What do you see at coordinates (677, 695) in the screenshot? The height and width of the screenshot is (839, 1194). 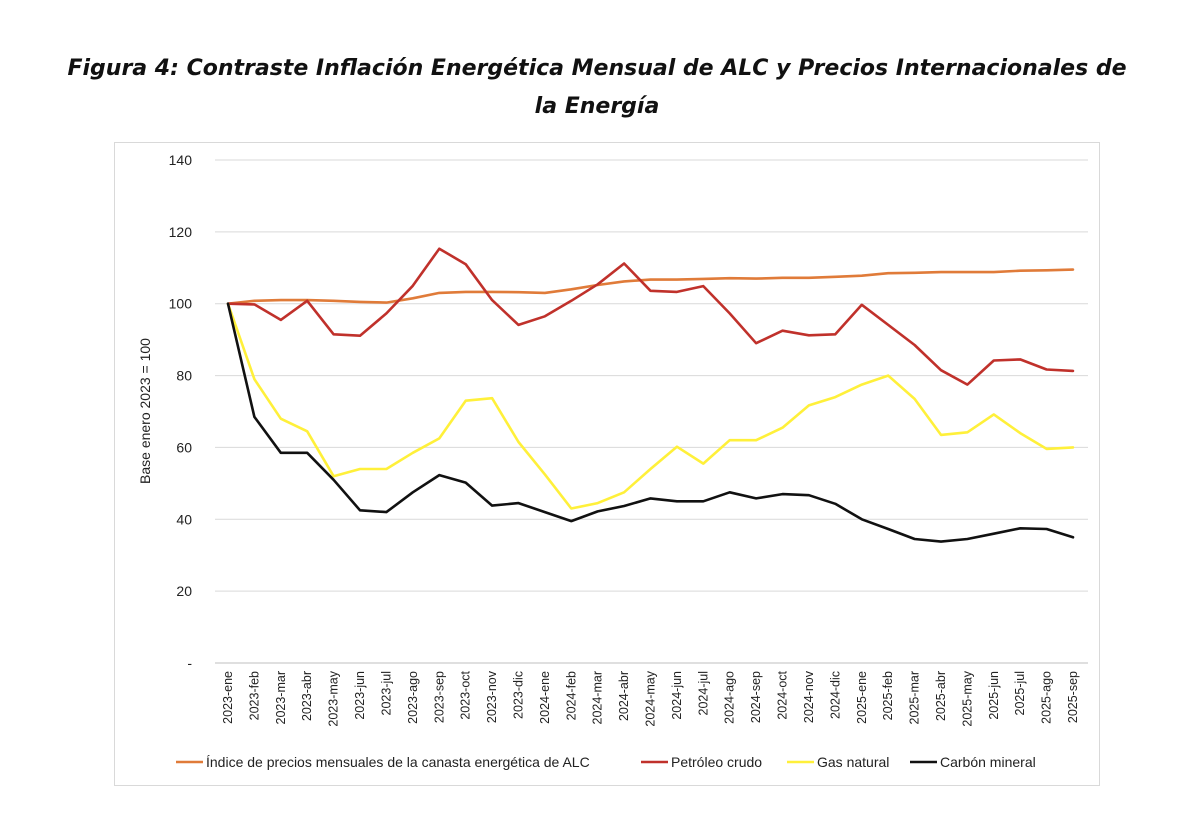 I see `x-tick-label: 2024-jun` at bounding box center [677, 695].